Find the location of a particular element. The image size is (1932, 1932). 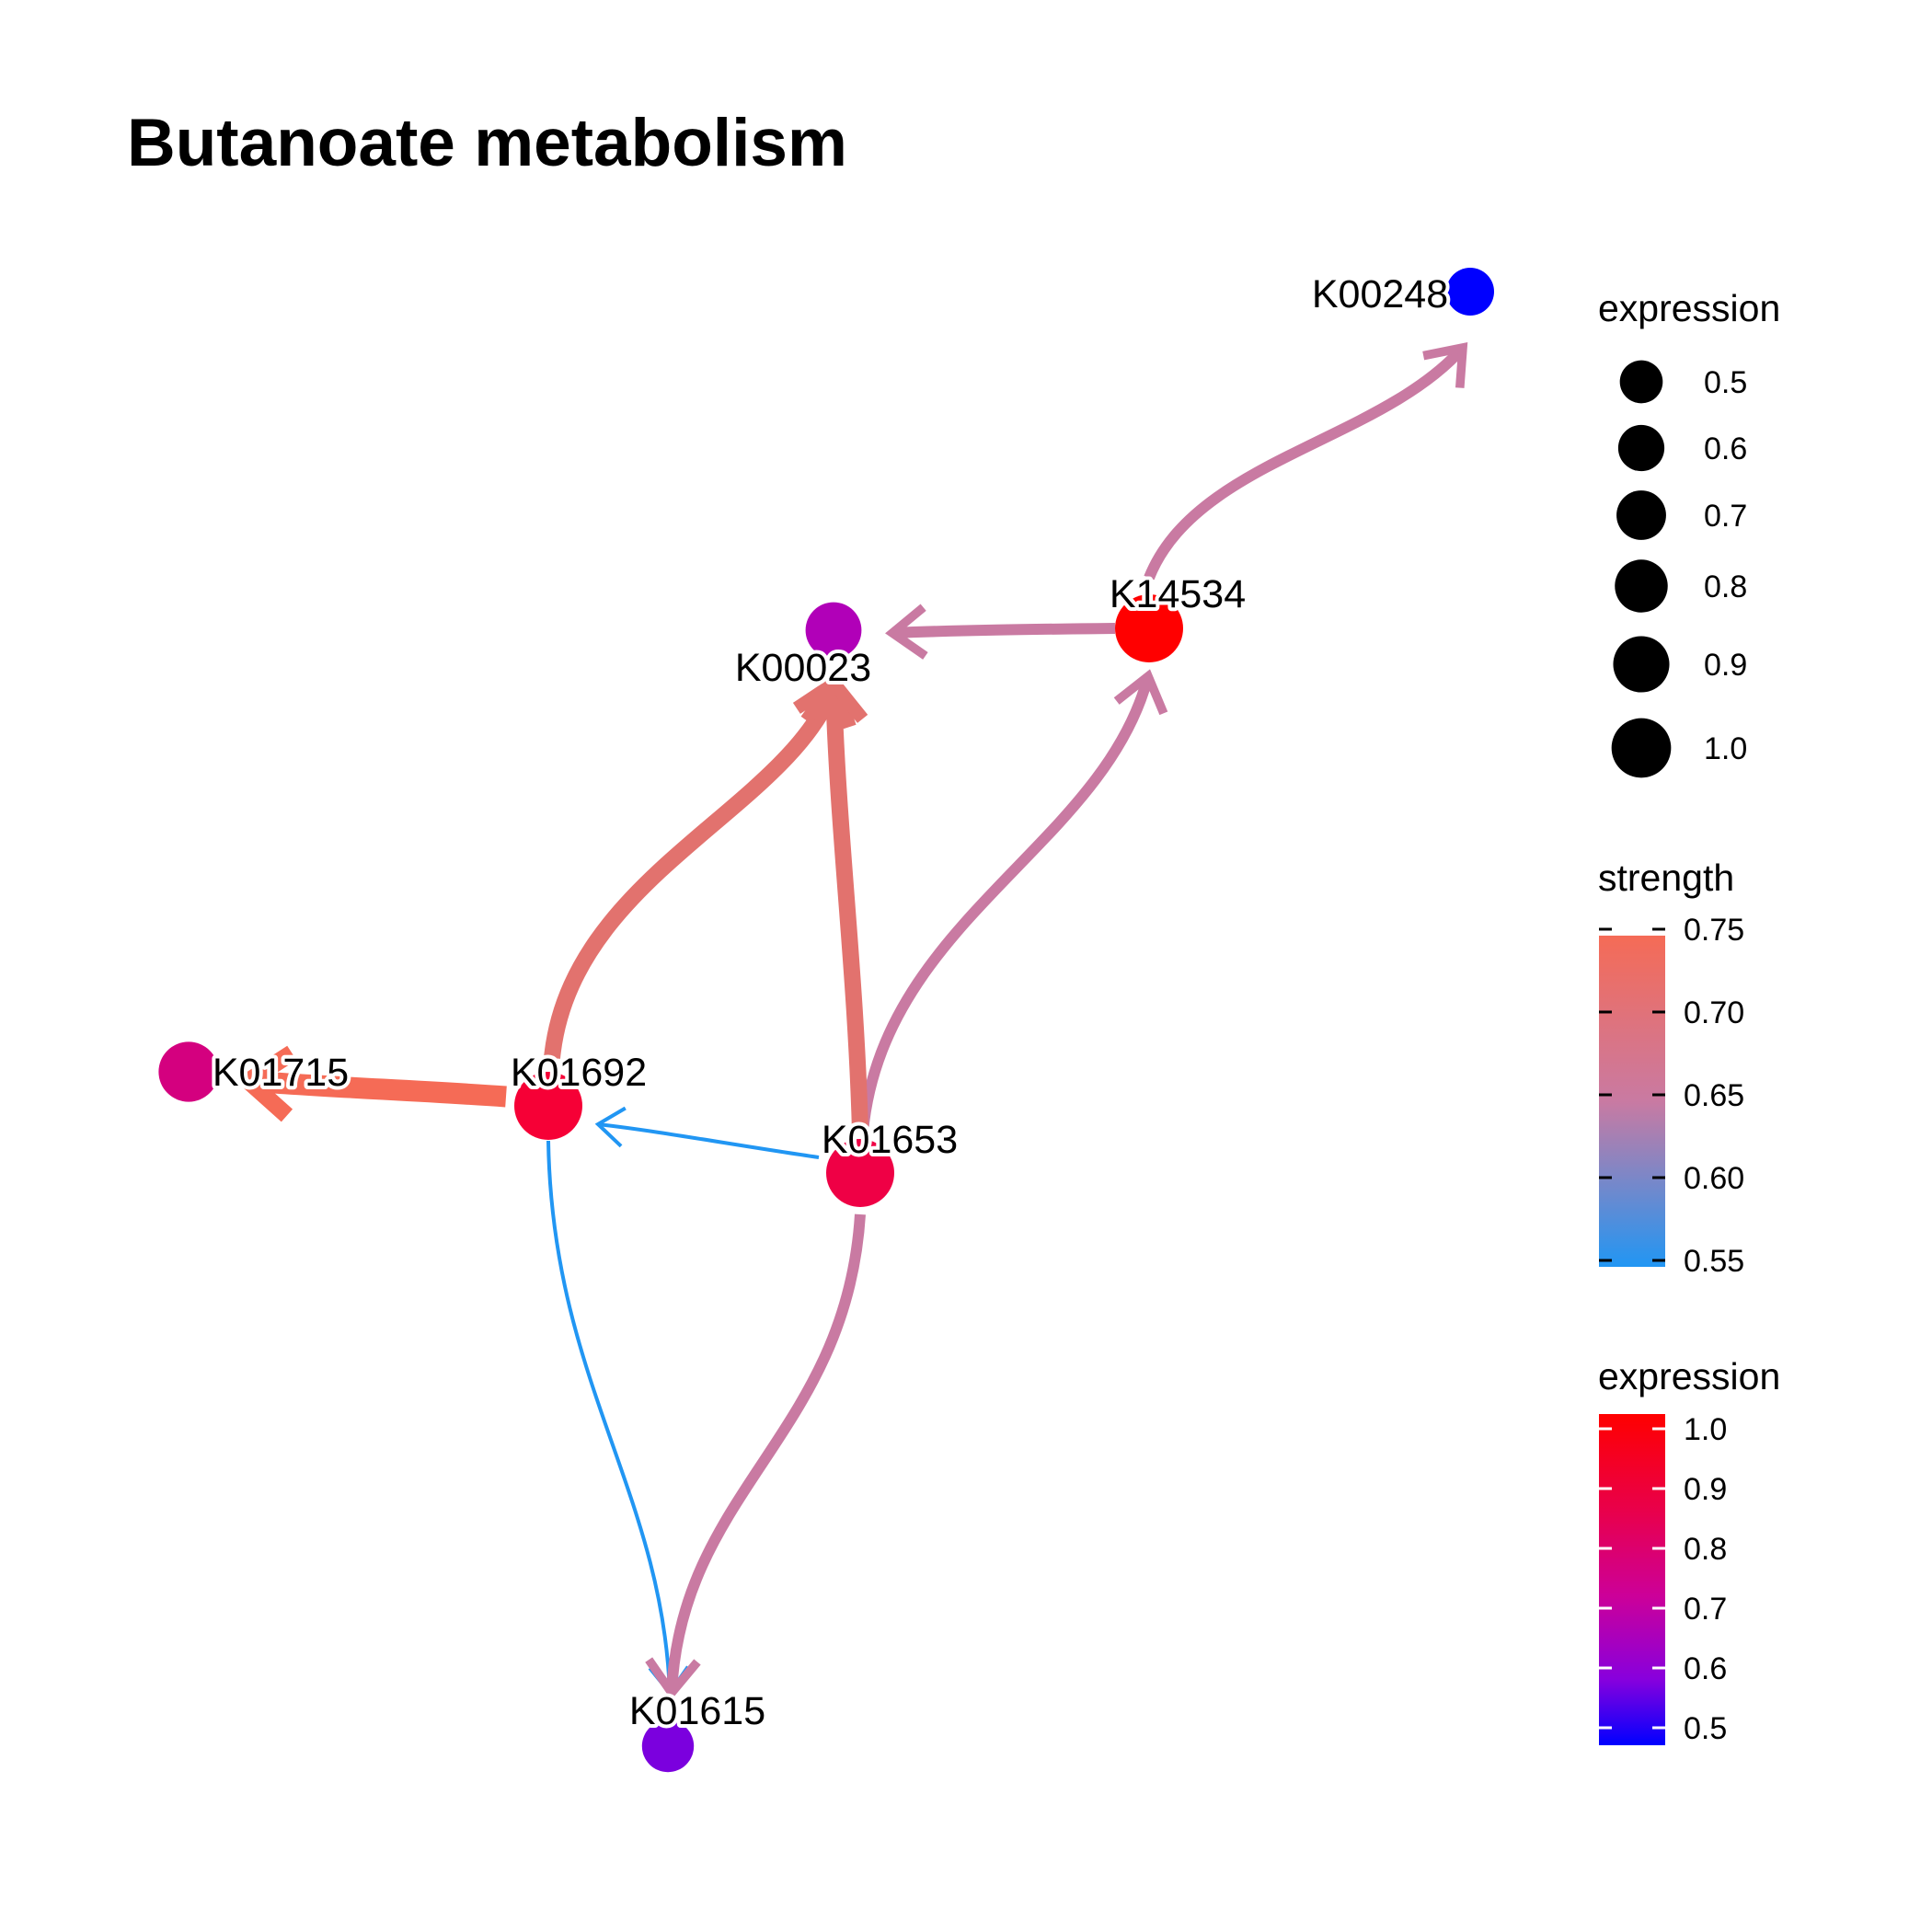

edge-k01653-to-k00023 is located at coordinates (834, 902).